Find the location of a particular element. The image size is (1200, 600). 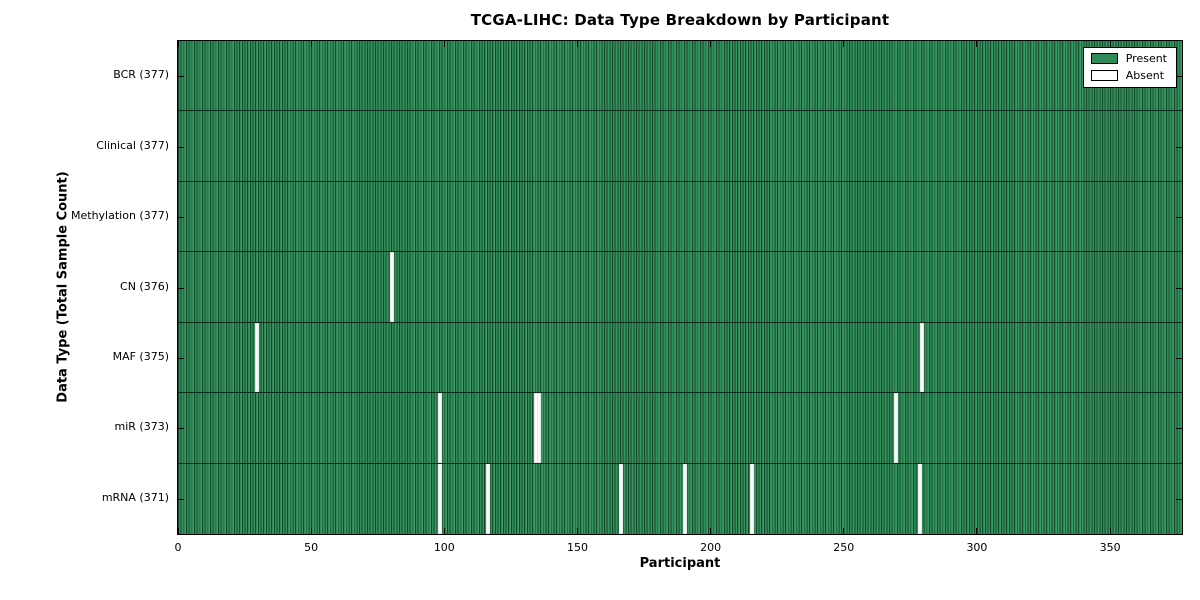

legend-present-swatch is located at coordinates (1104, 58).